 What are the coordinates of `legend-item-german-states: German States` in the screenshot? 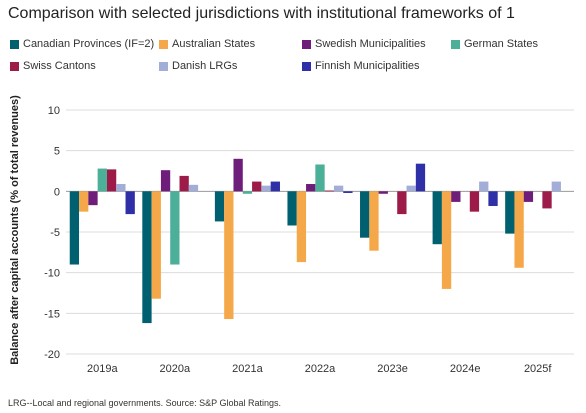 It's located at (494, 44).